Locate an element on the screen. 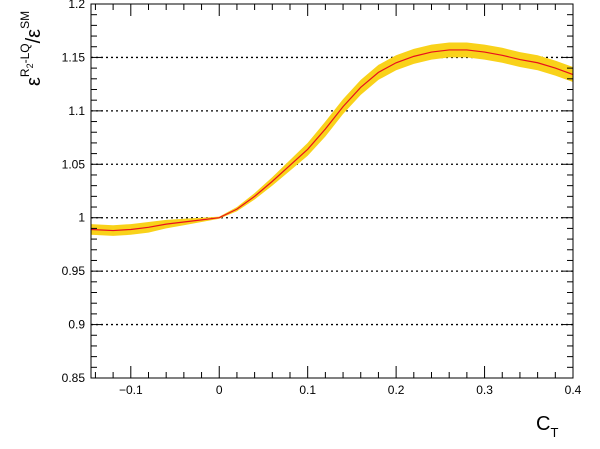 Image resolution: width=600 pixels, height=449 pixels. x-tick-label: 0 is located at coordinates (219, 390).